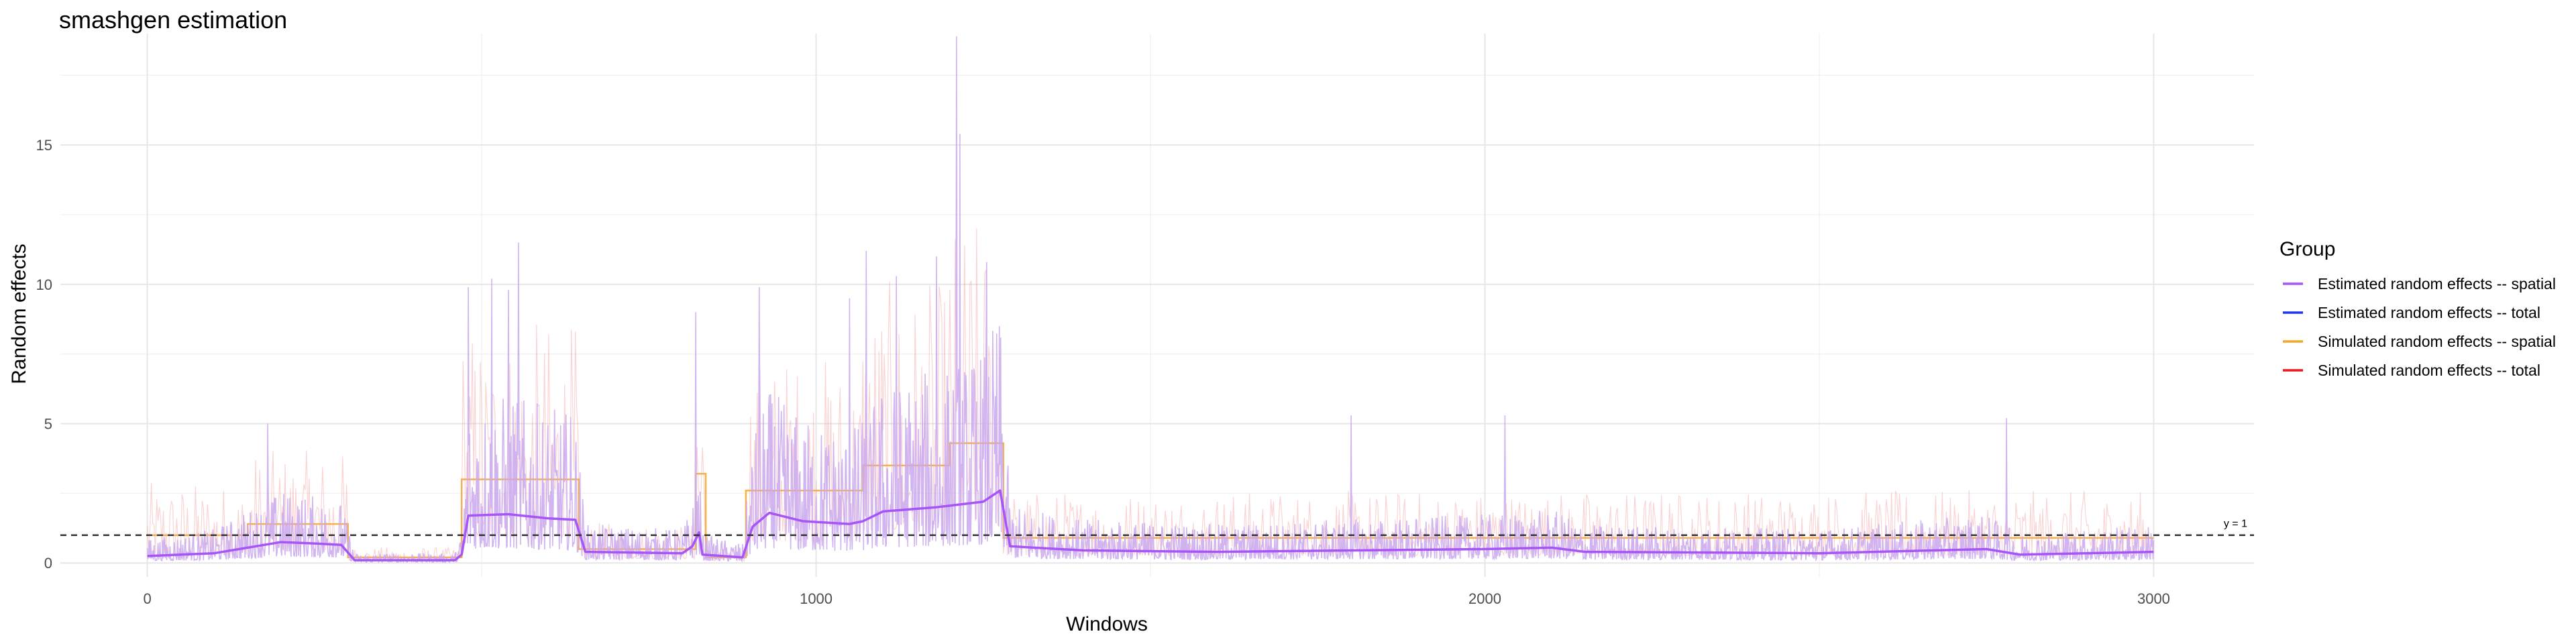 The width and height of the screenshot is (2576, 644). What do you see at coordinates (147, 598) in the screenshot?
I see `x-tick-label: 0` at bounding box center [147, 598].